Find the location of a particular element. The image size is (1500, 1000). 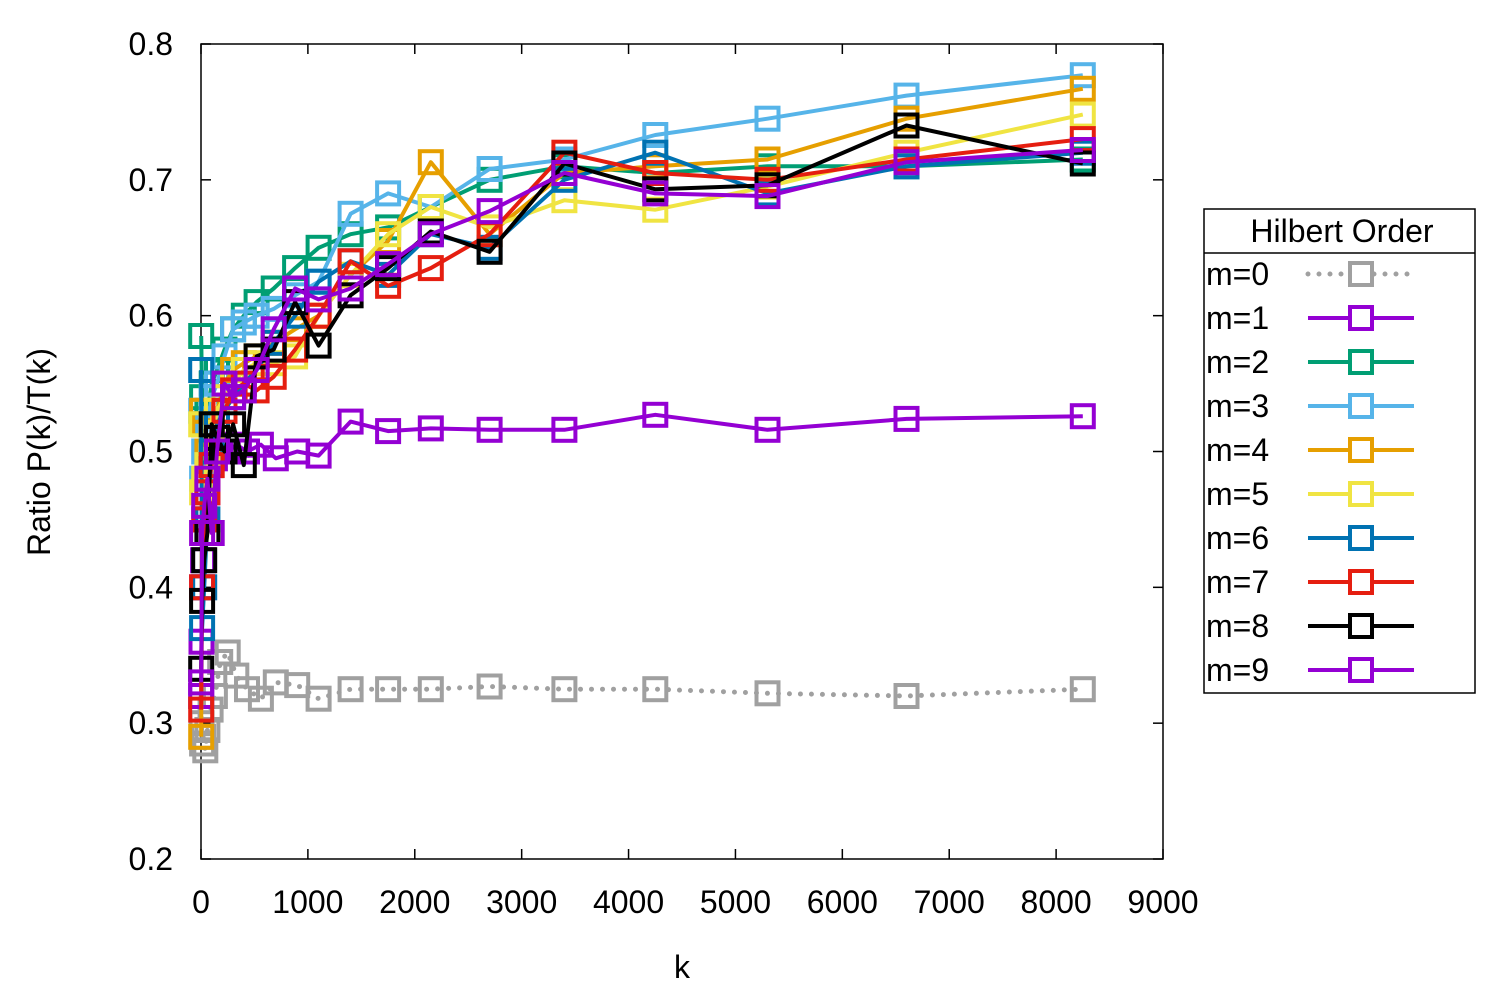

x-tick-label: 7000 is located at coordinates (949, 902).